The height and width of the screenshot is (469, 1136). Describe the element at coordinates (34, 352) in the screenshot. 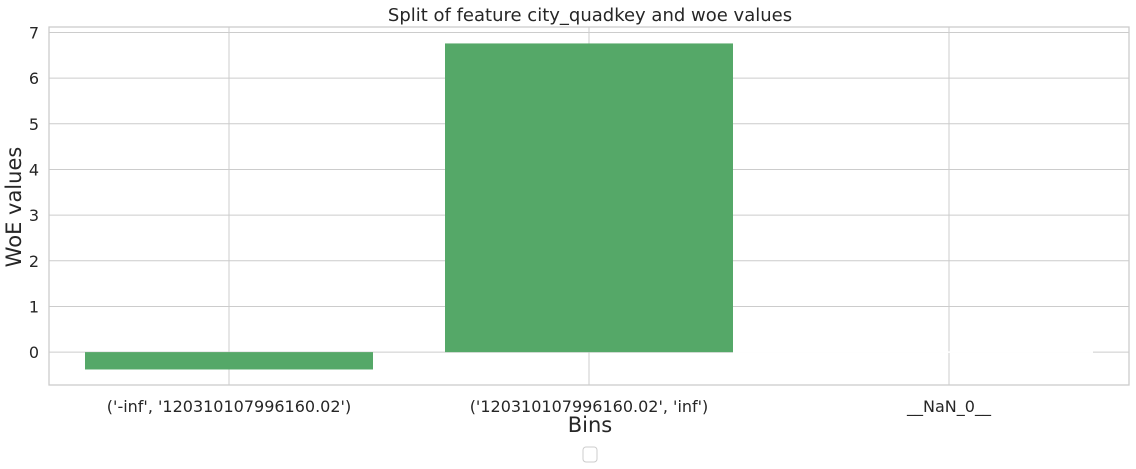

I see `y-tick-label: 0` at that location.